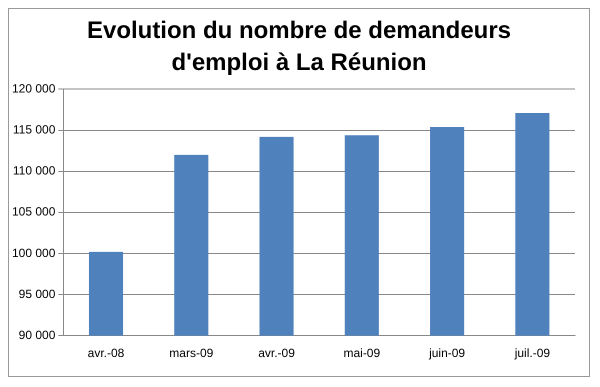  Describe the element at coordinates (277, 353) in the screenshot. I see `x-tick-label: avr.-09` at that location.